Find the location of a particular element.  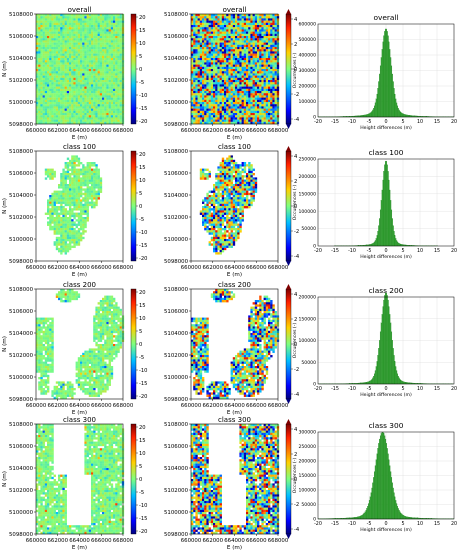

x-tick-label: 662000 is located at coordinates (212, 541).